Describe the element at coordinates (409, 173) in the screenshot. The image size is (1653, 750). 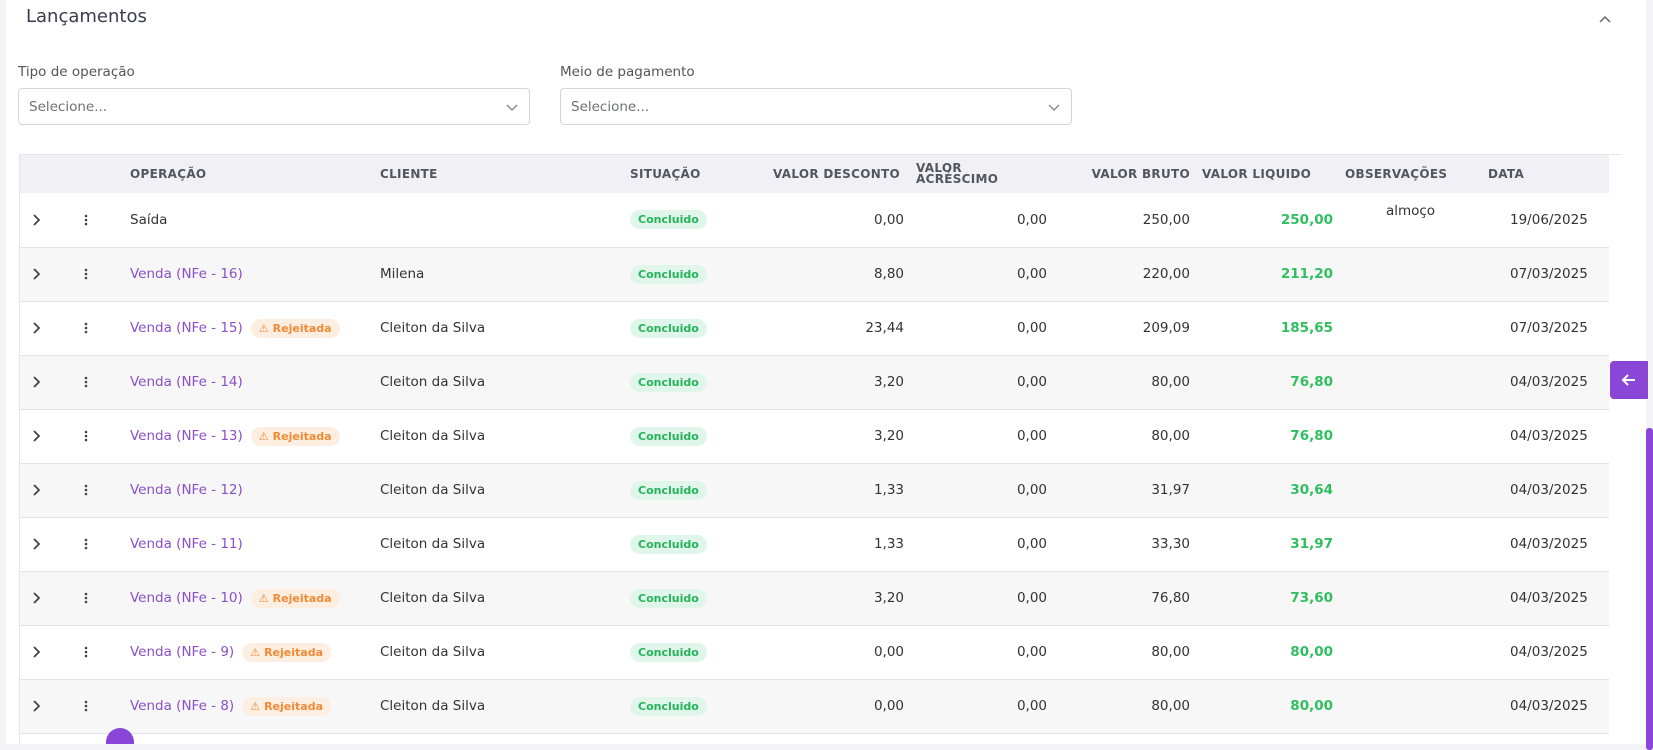
I see `header-client: CLIENTE` at that location.